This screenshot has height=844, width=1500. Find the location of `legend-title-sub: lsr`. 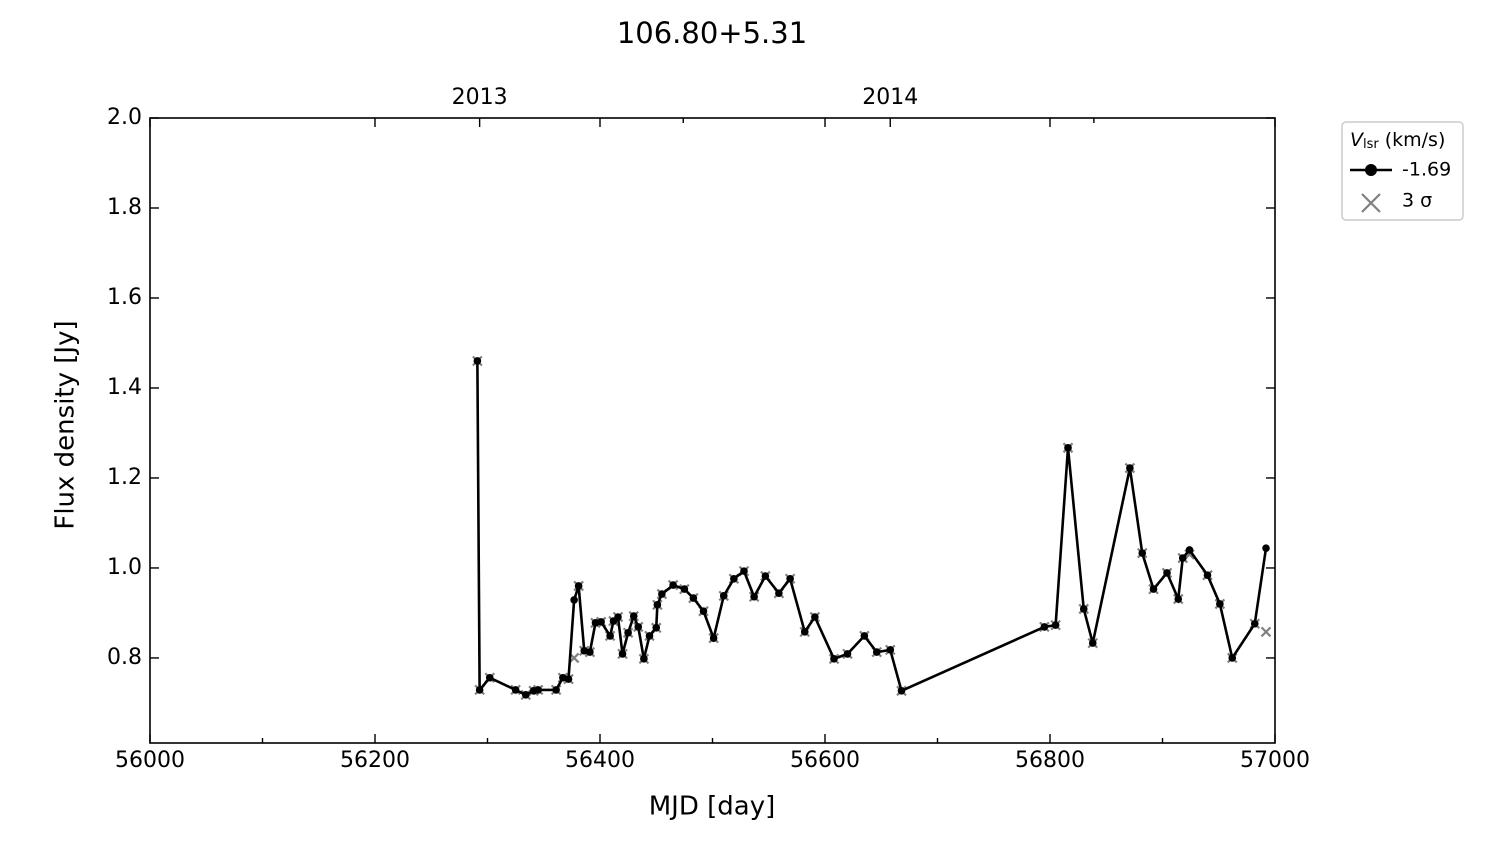

legend-title-sub: lsr is located at coordinates (1371, 144).